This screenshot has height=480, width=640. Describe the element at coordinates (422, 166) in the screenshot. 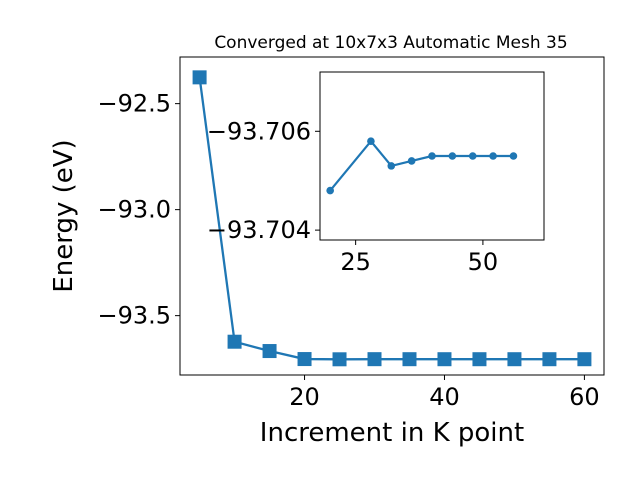

I see `inset-series-line` at that location.